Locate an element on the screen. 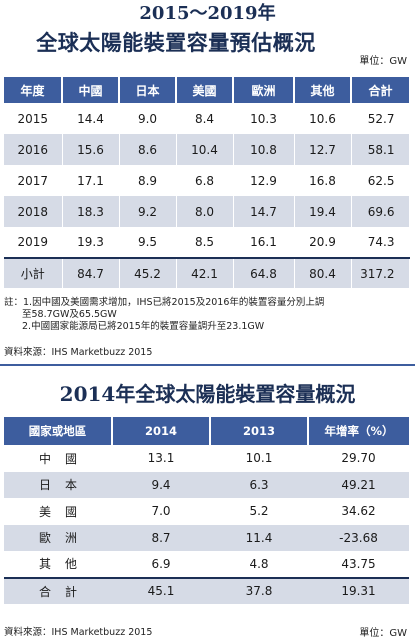 The image size is (415, 642). header-year: 年度 is located at coordinates (33, 90).